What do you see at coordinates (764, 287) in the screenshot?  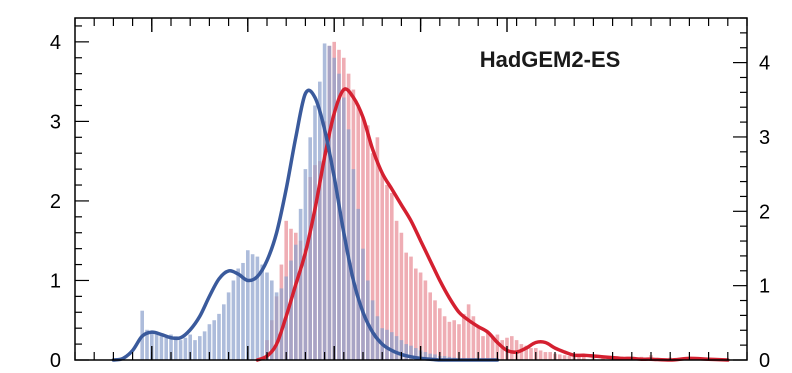 I see `y-right-tick-label: 1` at bounding box center [764, 287].